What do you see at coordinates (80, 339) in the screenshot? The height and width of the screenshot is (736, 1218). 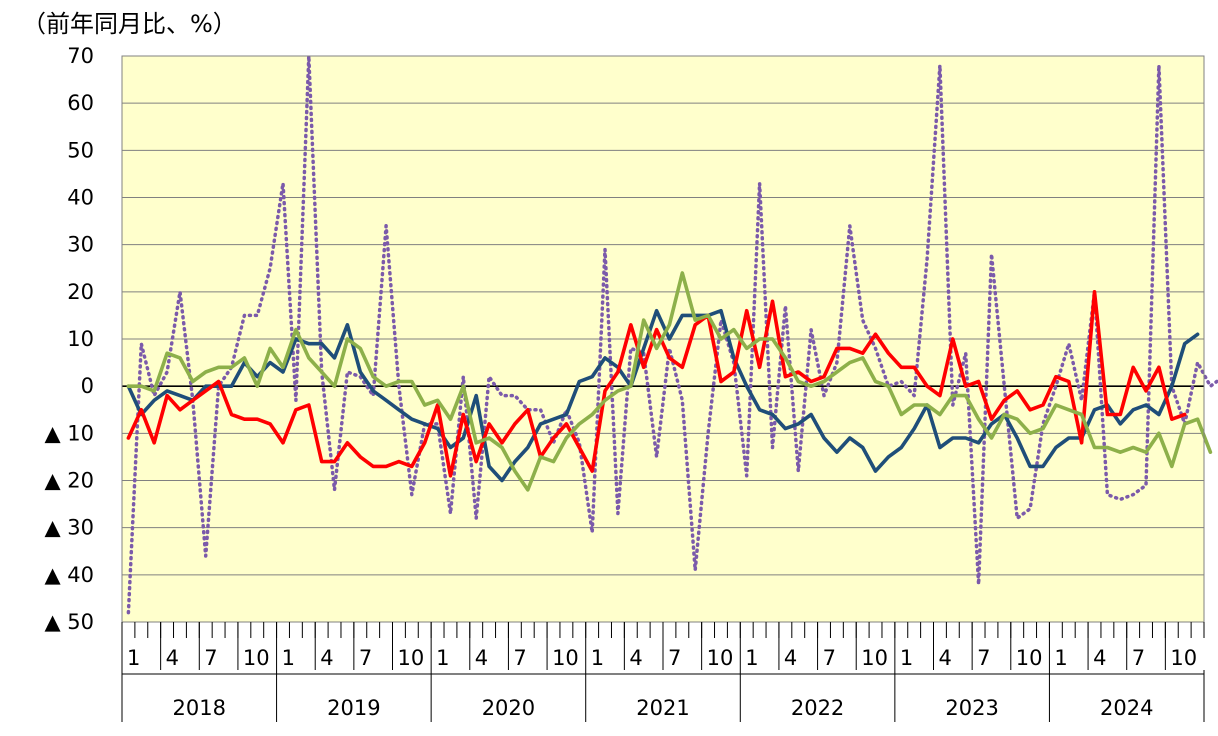 I see `y-tick-label: 10` at bounding box center [80, 339].